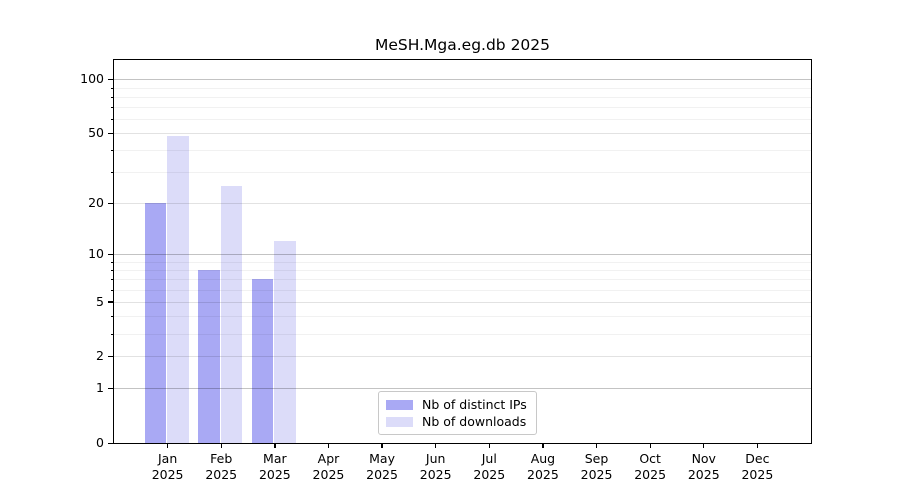  What do you see at coordinates (757, 445) in the screenshot?
I see `x-tick-dec` at bounding box center [757, 445].